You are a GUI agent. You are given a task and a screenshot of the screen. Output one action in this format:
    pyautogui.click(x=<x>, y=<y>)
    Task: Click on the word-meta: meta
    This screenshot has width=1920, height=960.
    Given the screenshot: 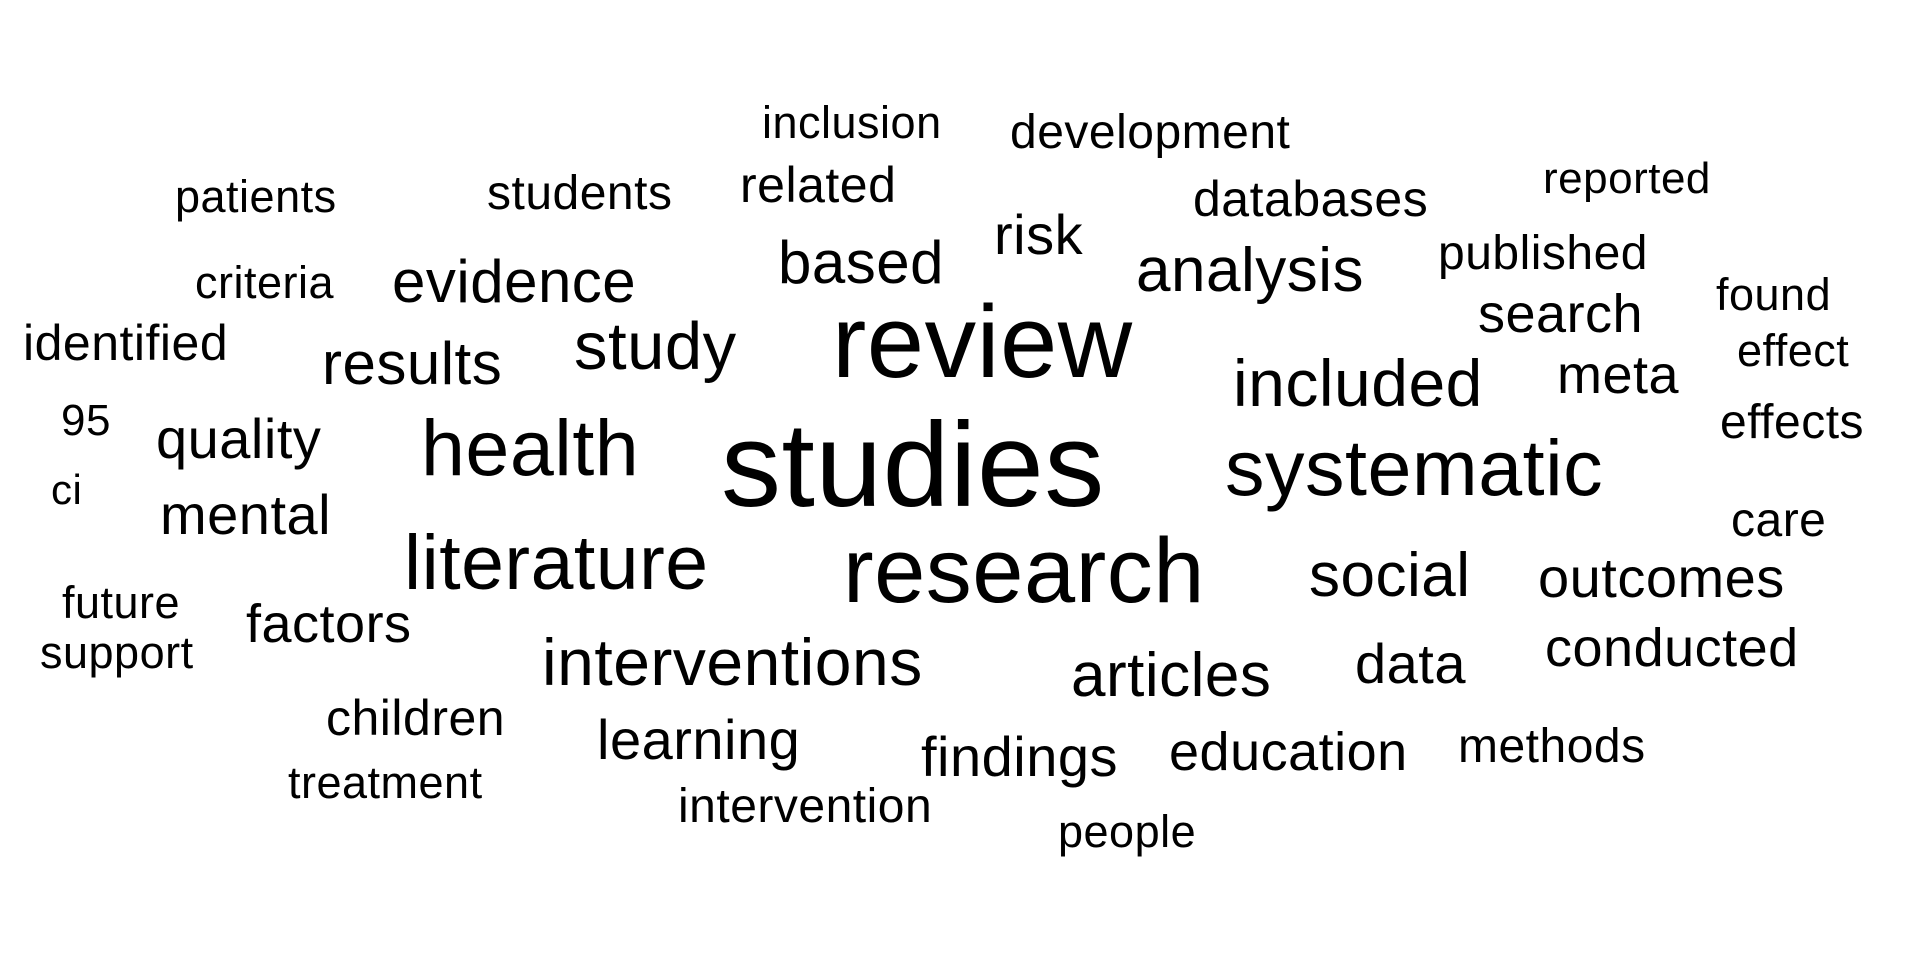 What is the action you would take?
    pyautogui.click(x=1618, y=375)
    